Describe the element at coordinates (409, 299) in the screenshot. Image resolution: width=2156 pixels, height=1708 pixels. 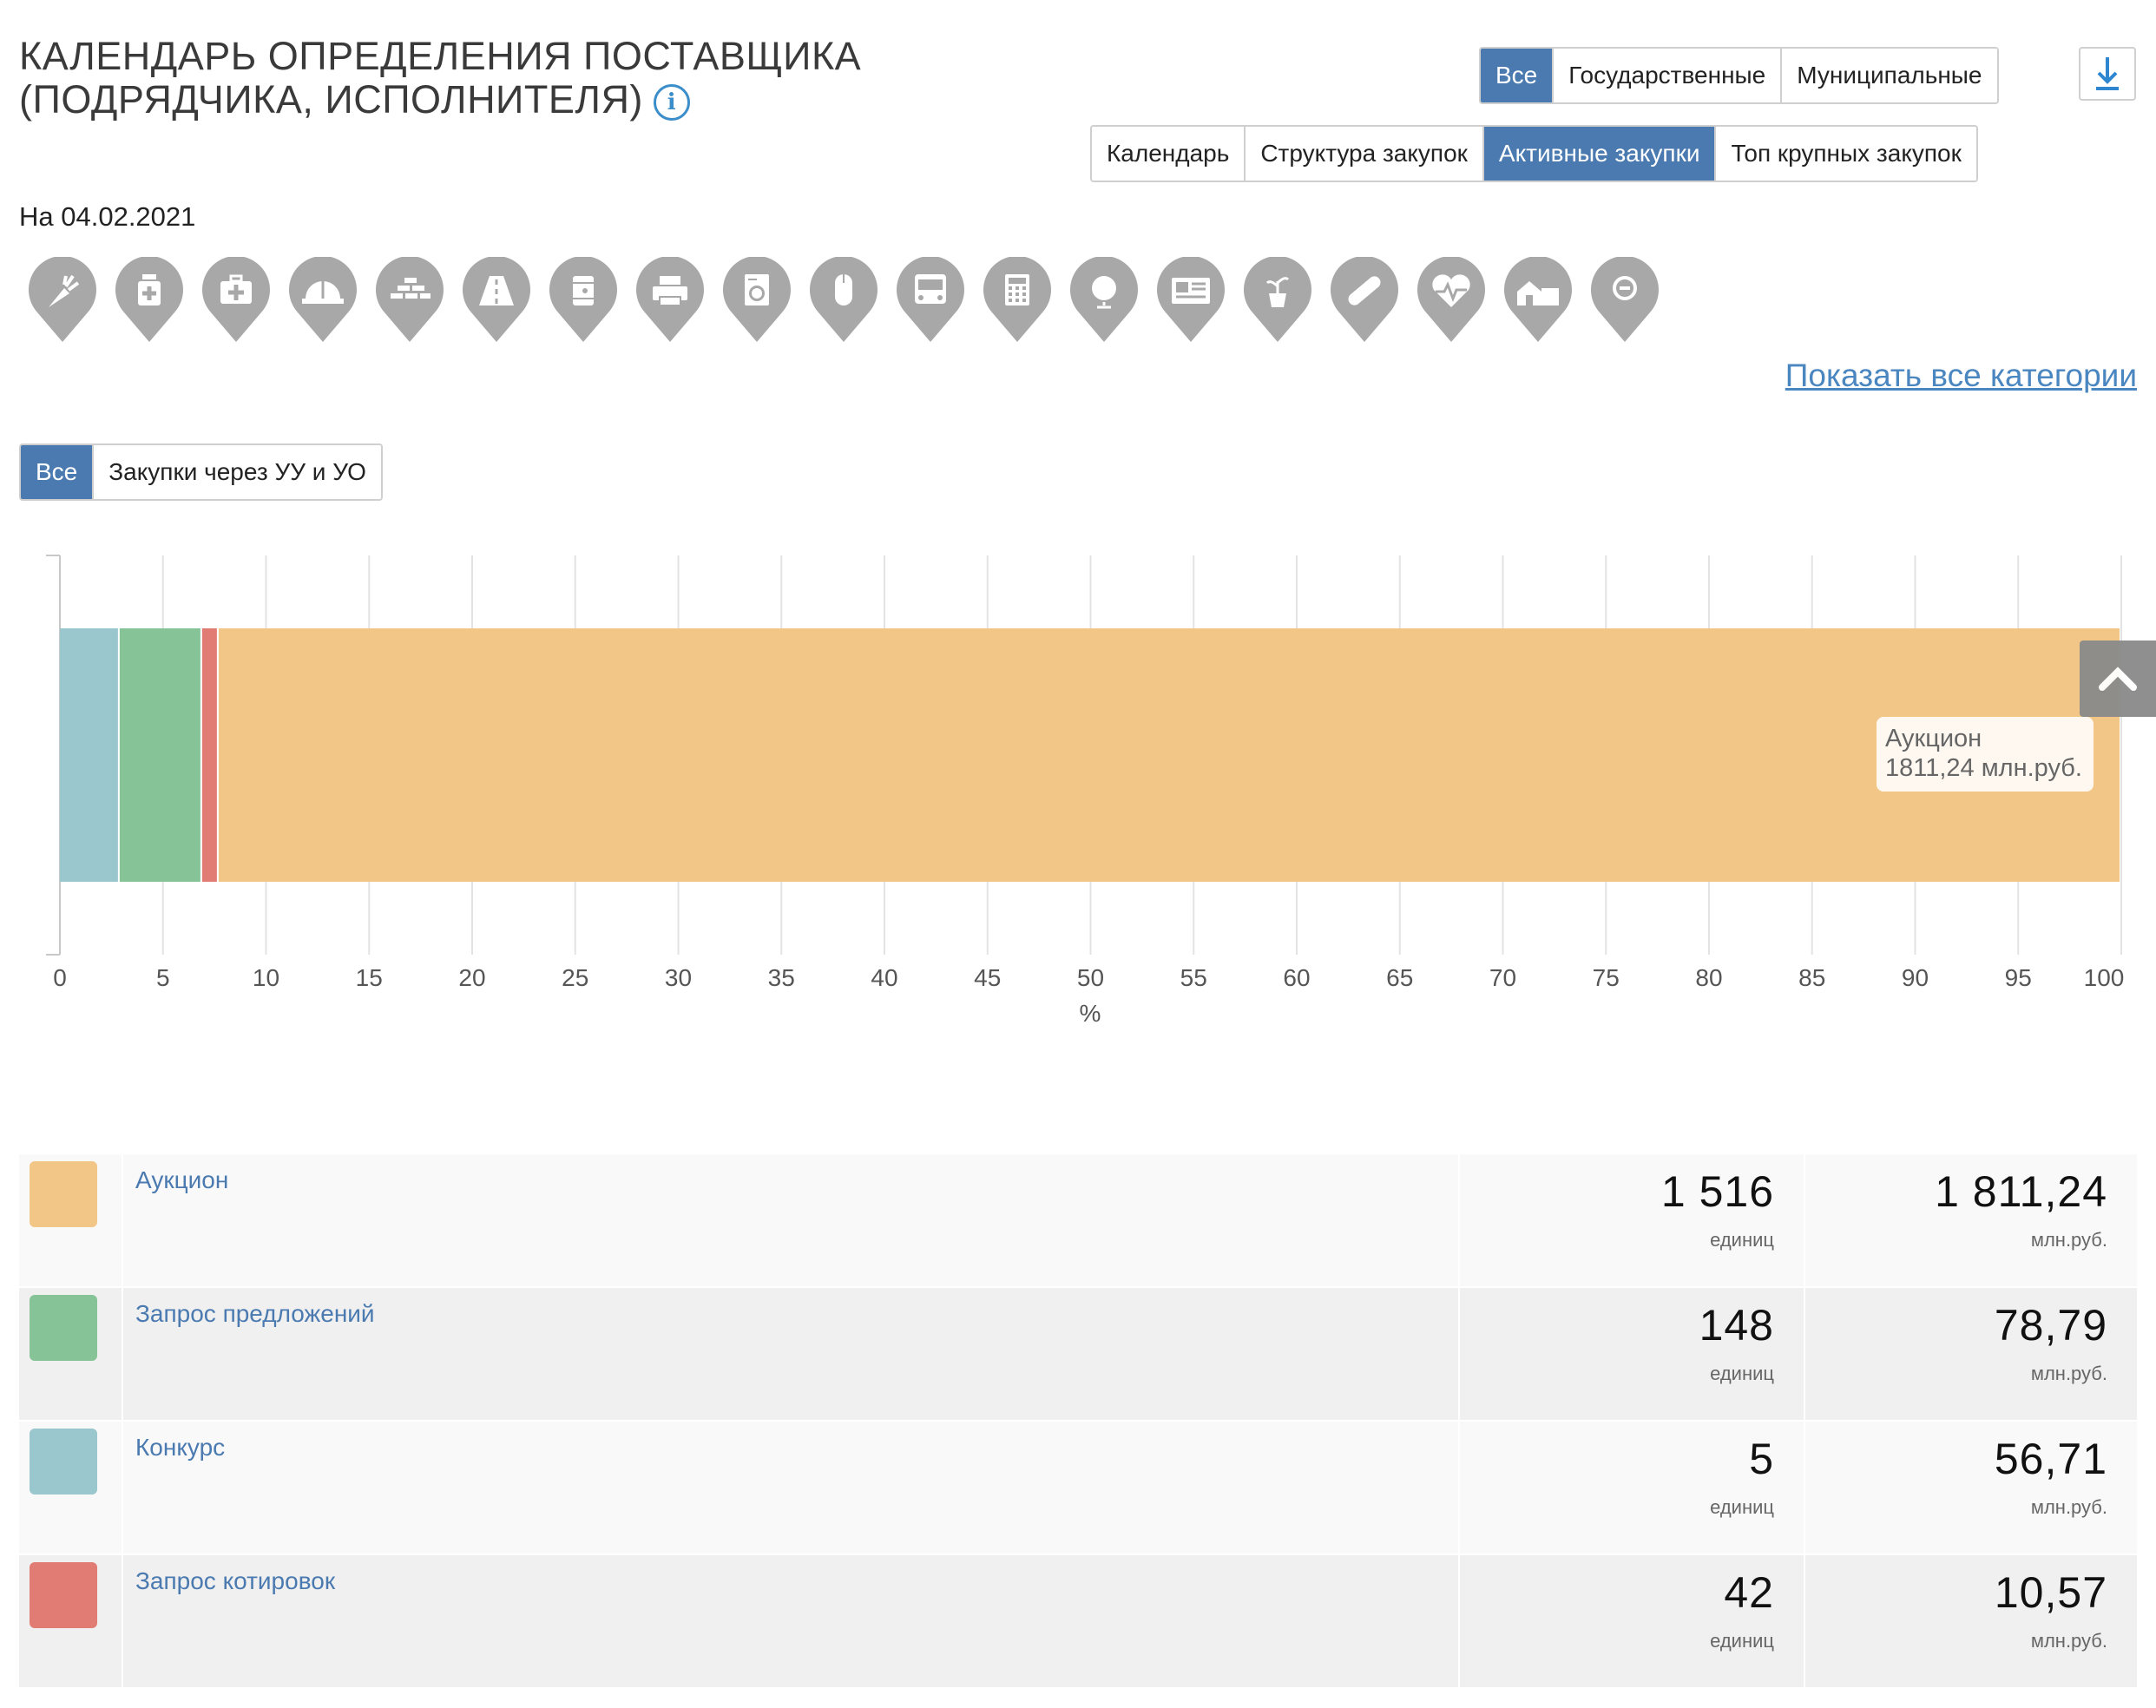
I see `bricks-icon` at that location.